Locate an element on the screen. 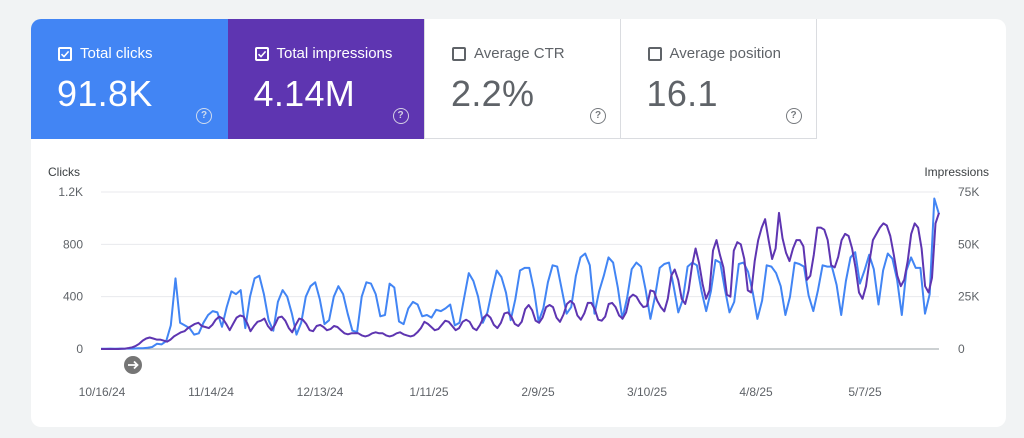 The width and height of the screenshot is (1024, 438). right-tick-label: 75K is located at coordinates (968, 192).